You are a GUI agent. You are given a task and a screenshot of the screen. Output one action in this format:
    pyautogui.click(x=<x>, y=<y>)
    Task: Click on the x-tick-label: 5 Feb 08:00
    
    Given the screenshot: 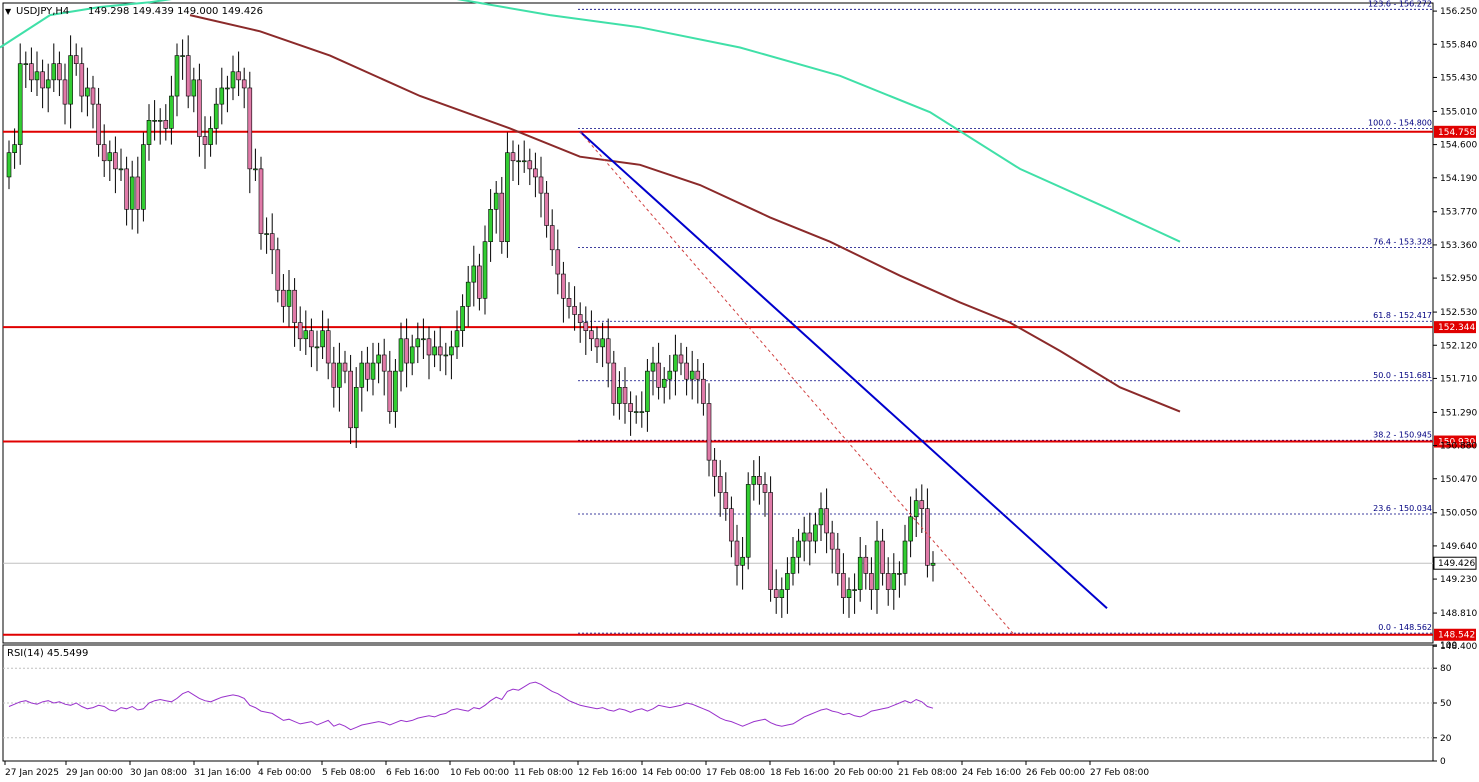 What is the action you would take?
    pyautogui.click(x=349, y=773)
    